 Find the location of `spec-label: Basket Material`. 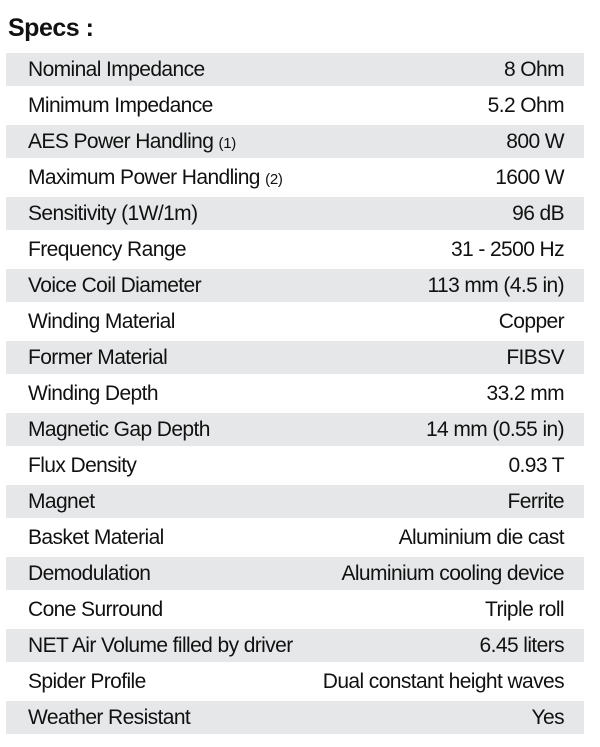

spec-label: Basket Material is located at coordinates (96, 538).